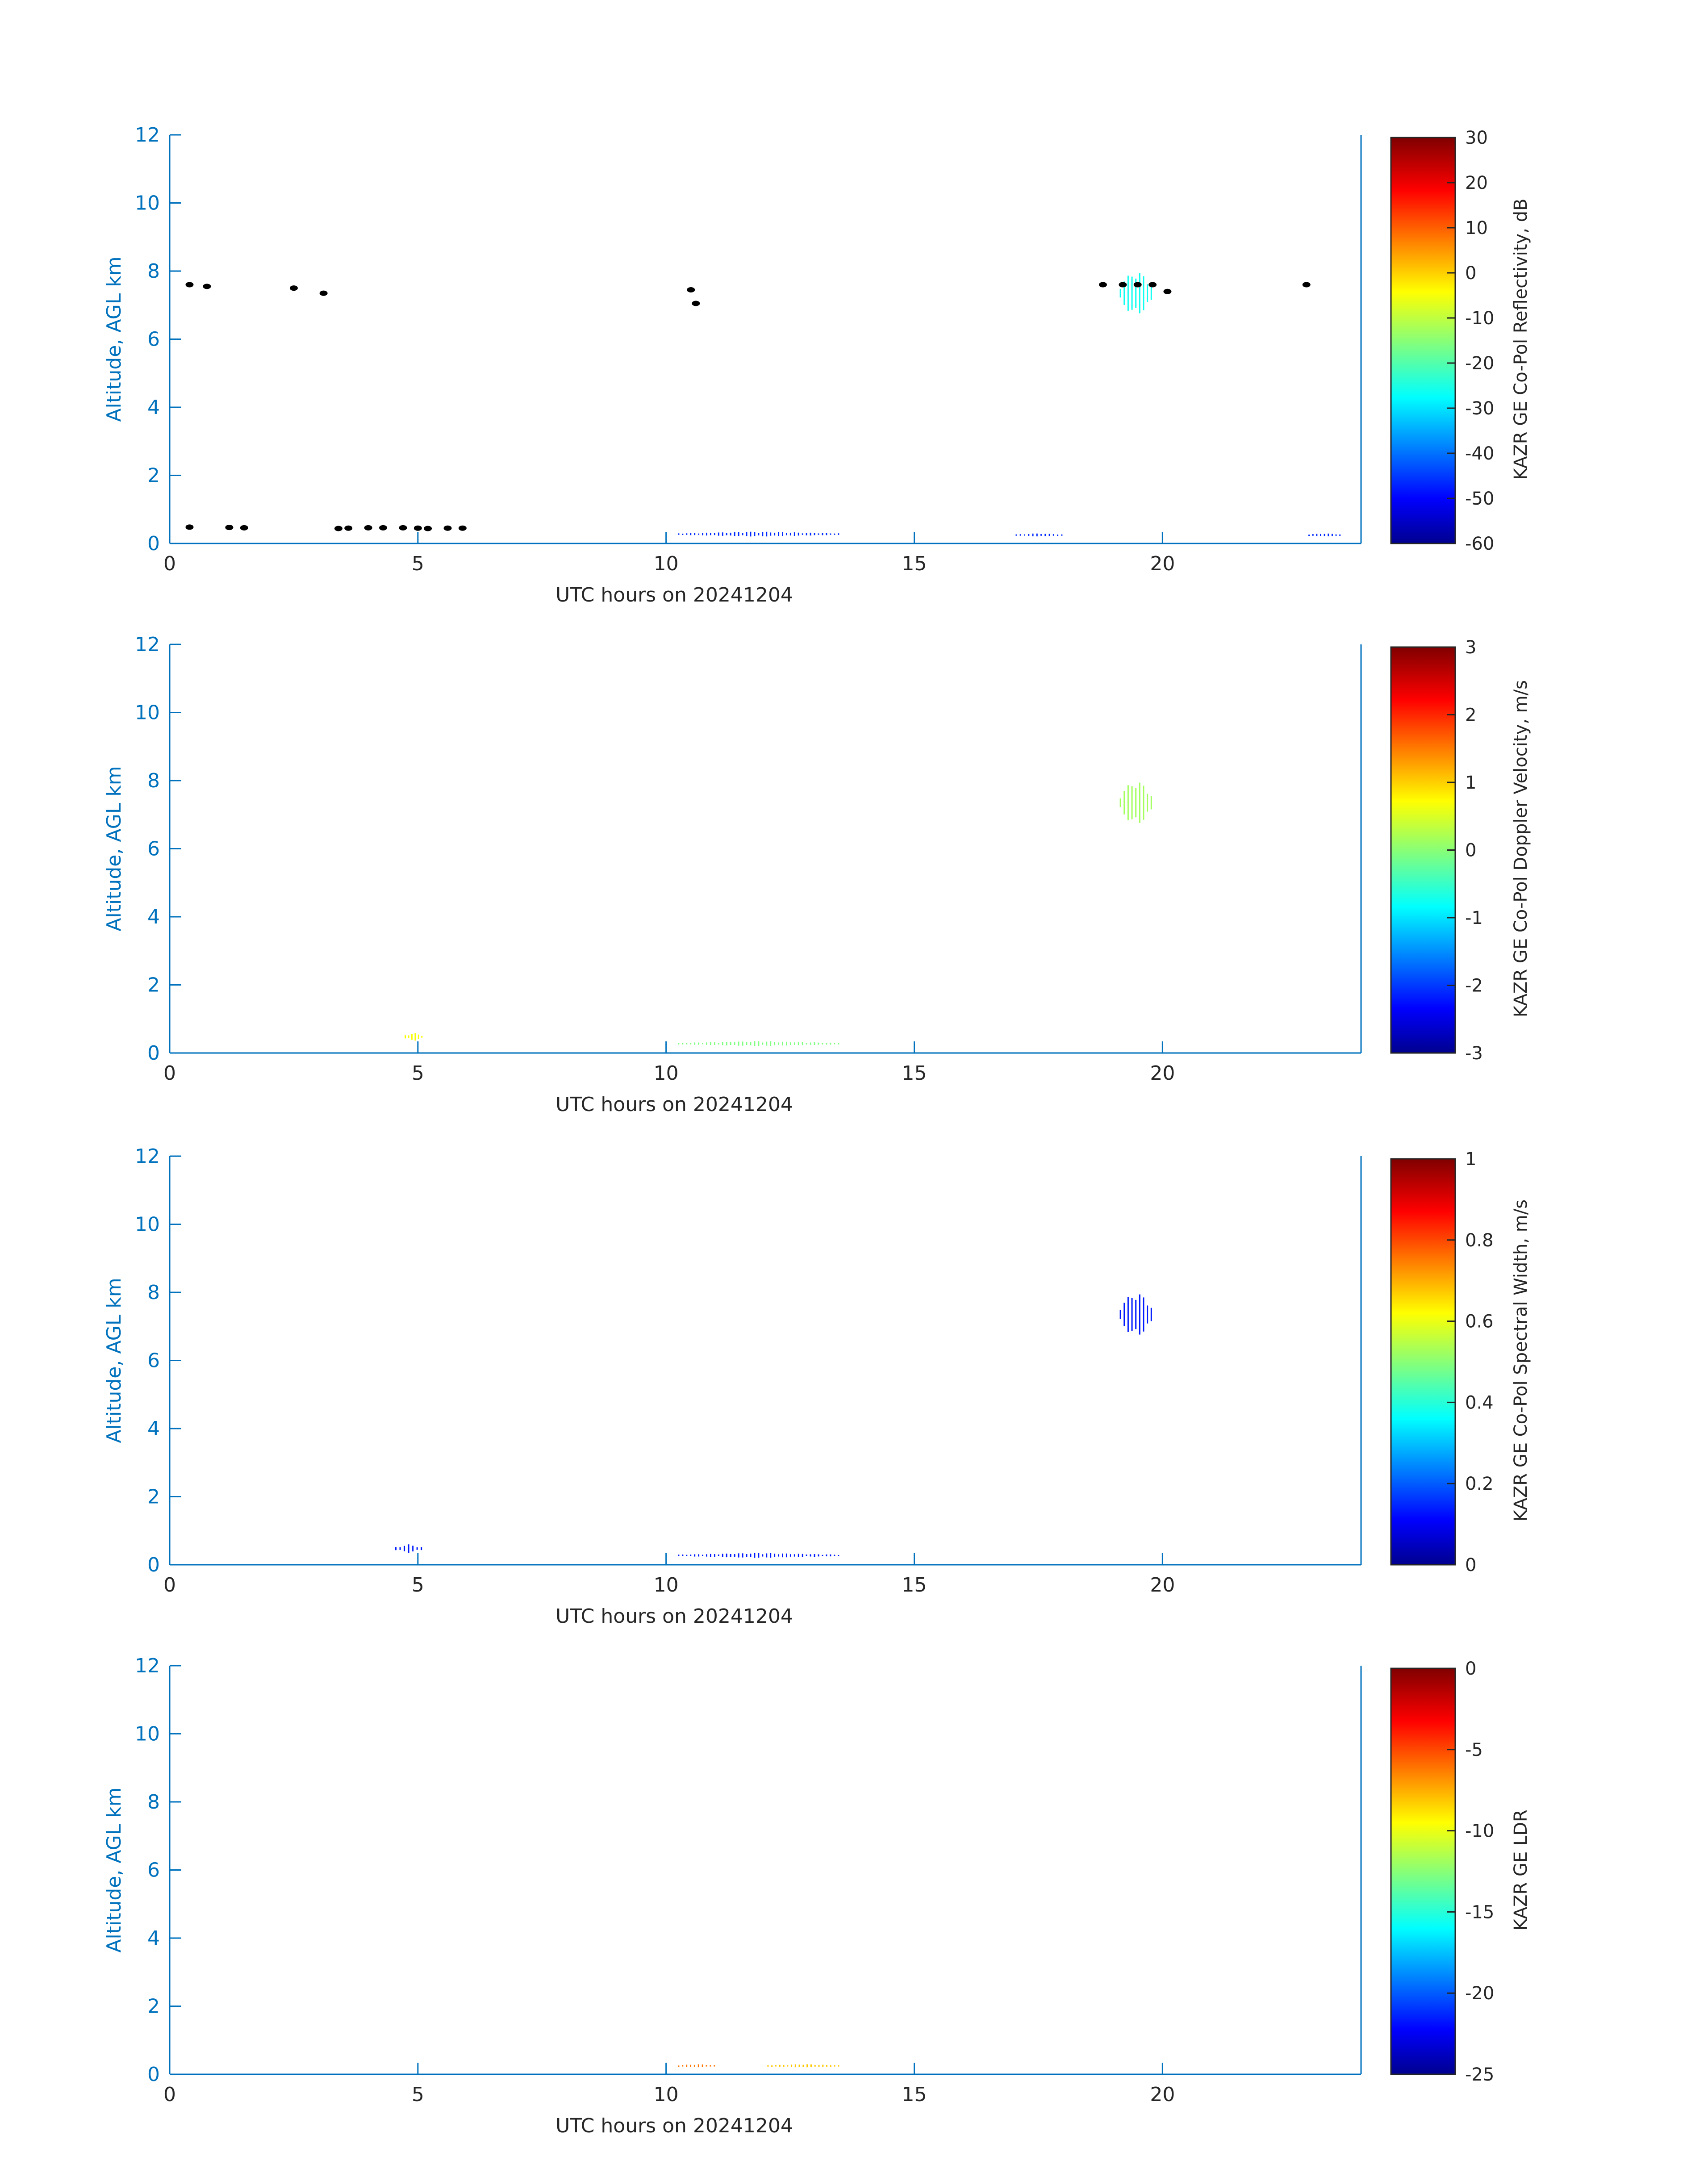 This screenshot has height=2177, width=1708. Describe the element at coordinates (1474, 1750) in the screenshot. I see `colorbar-tick-label: -5` at that location.